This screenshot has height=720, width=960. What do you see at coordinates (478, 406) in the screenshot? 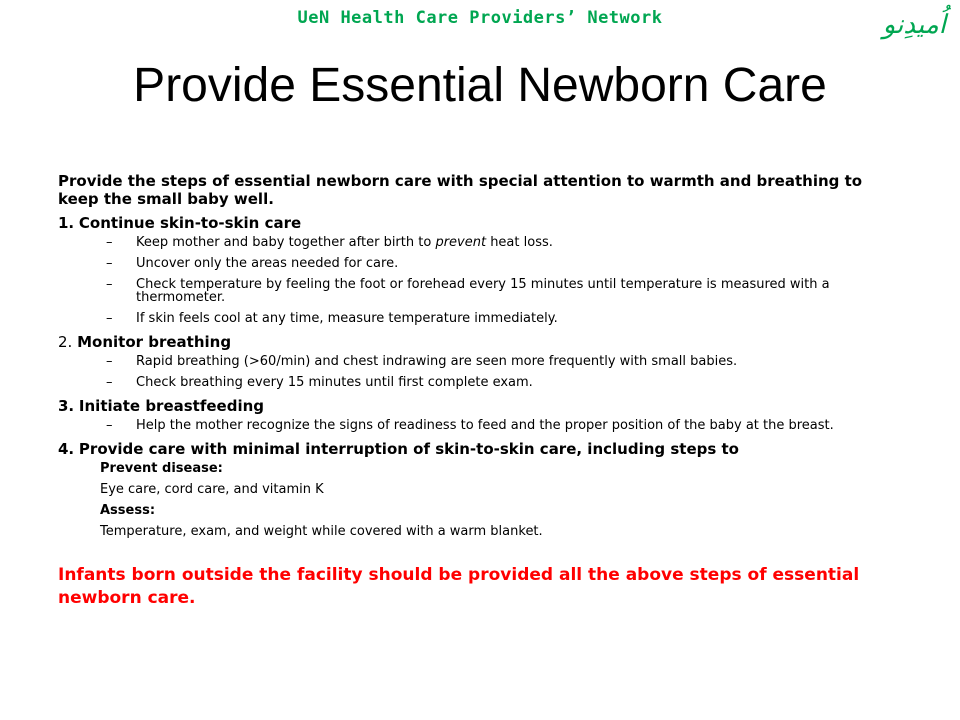
I see `step-3: 3. Initiate breastfeeding` at bounding box center [478, 406].